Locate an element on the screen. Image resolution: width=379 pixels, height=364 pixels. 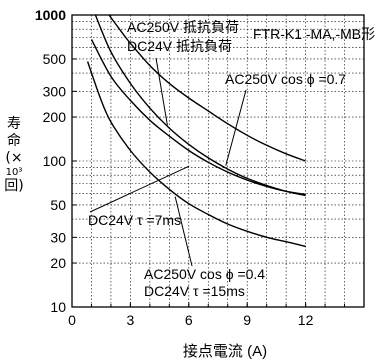
pointer-ac-cos04 is located at coordinates (183, 231).